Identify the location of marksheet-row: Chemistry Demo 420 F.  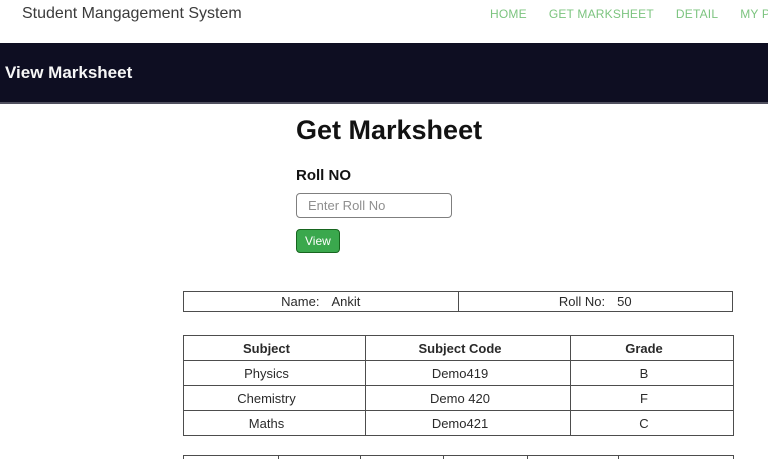
(458, 398).